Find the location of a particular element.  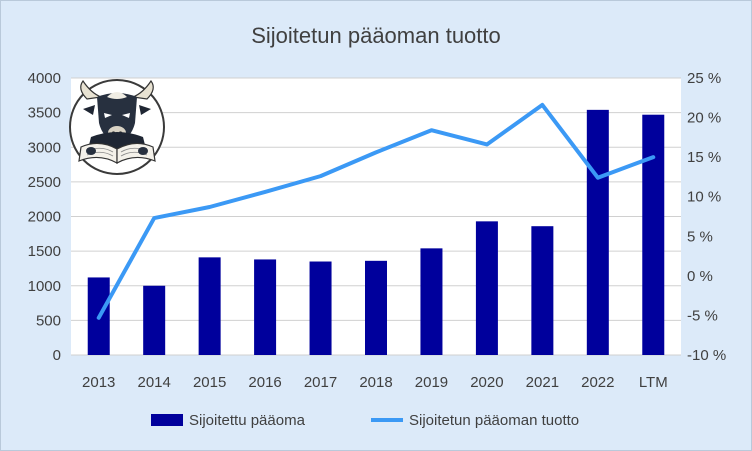

x-tick-label: 2022 is located at coordinates (597, 382).